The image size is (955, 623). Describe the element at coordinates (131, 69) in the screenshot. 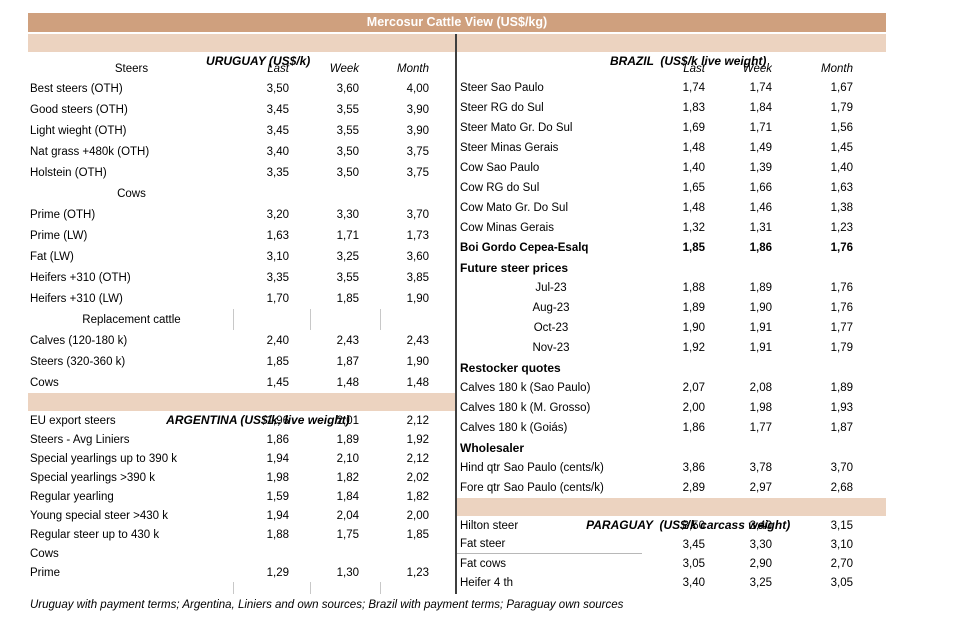

I see `column-header-steers: Steers` at that location.